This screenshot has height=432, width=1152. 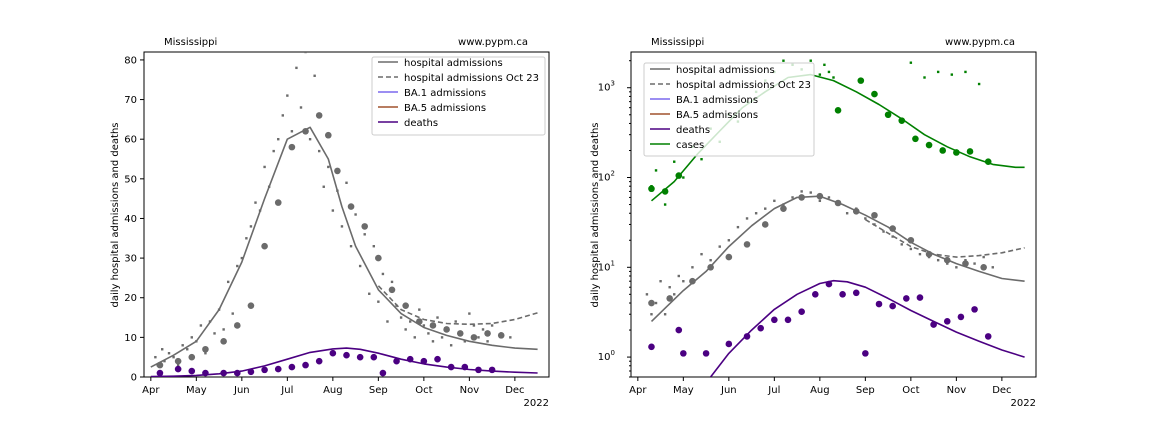 I want to click on y-tick-label: 40, so click(x=130, y=219).